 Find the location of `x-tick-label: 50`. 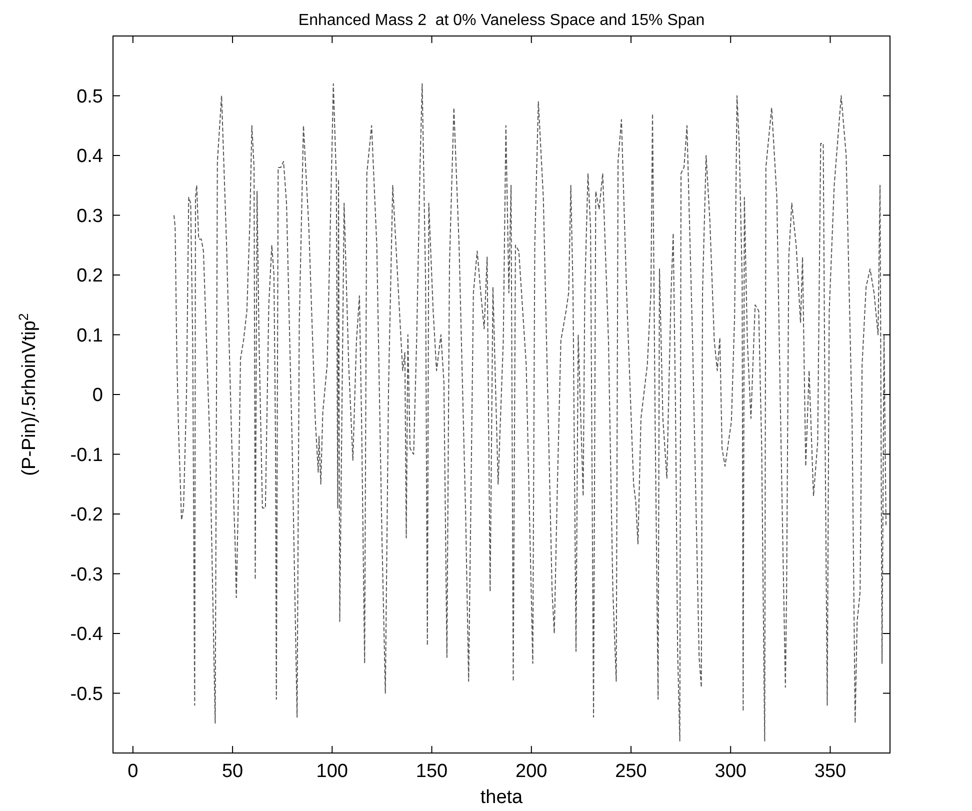

x-tick-label: 50 is located at coordinates (233, 771).